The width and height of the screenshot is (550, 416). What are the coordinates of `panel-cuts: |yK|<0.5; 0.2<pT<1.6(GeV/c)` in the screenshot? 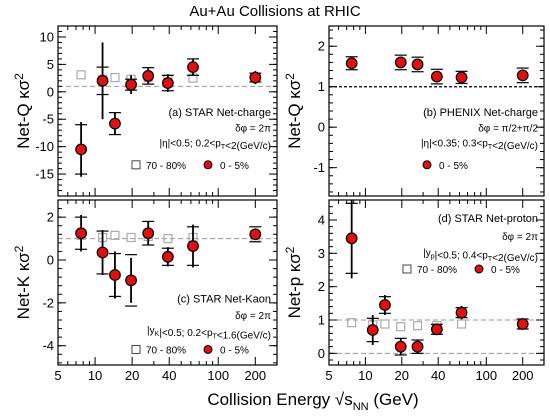 It's located at (209, 334).